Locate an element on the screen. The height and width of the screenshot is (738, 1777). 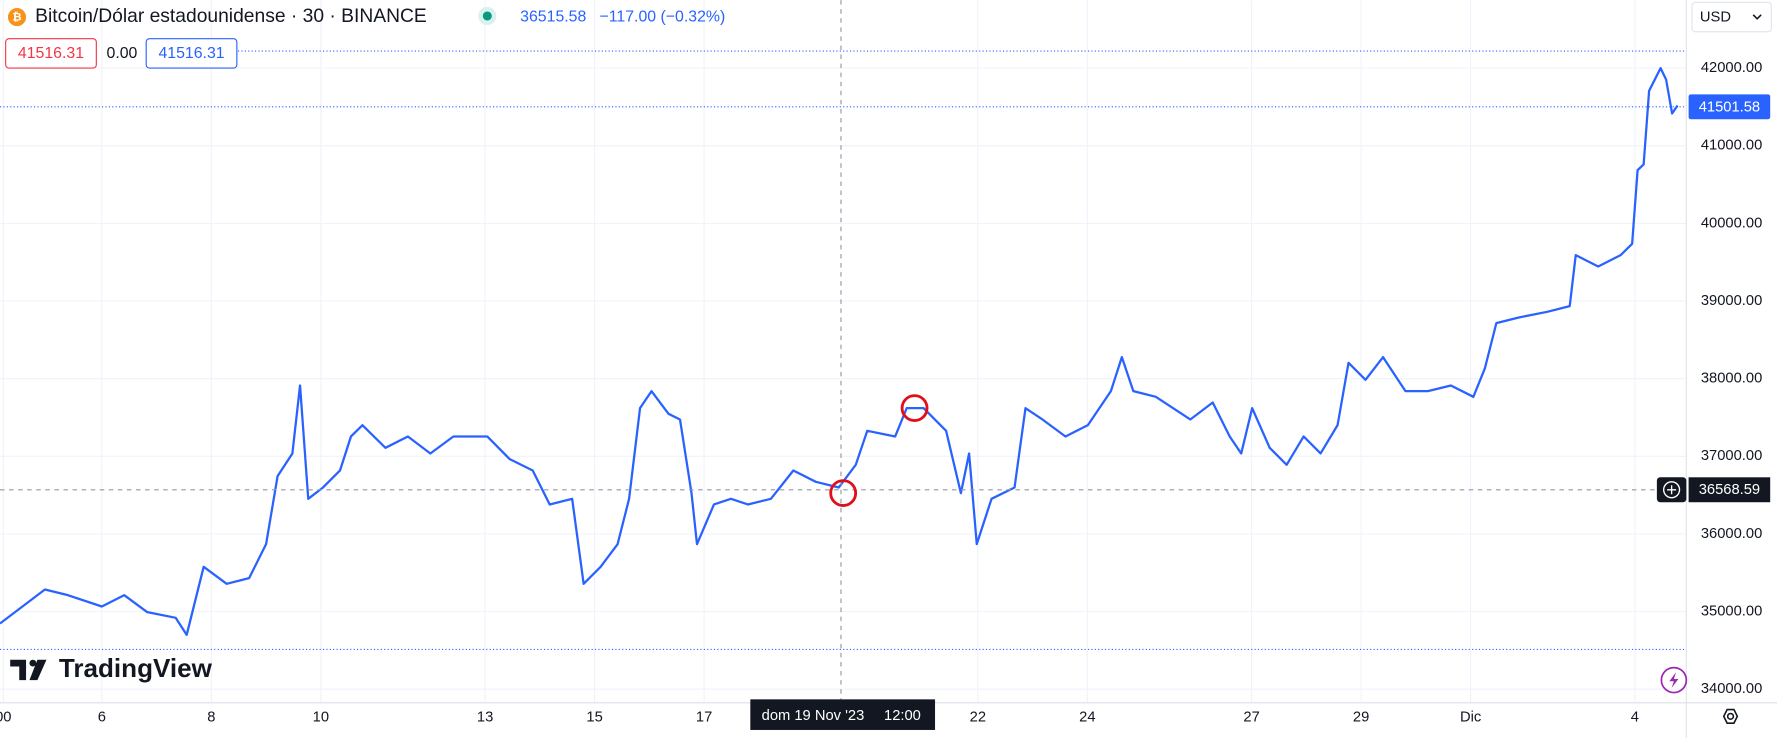
coin-symbol: ₿ is located at coordinates (16, 18).